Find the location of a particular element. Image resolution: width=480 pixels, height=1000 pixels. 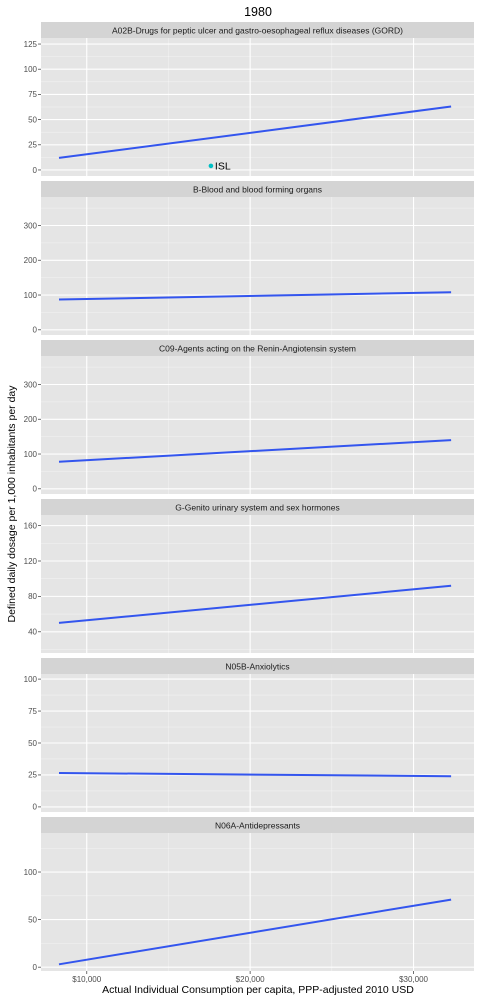

facet-strip-label: N06A-Antidepressants is located at coordinates (257, 826).